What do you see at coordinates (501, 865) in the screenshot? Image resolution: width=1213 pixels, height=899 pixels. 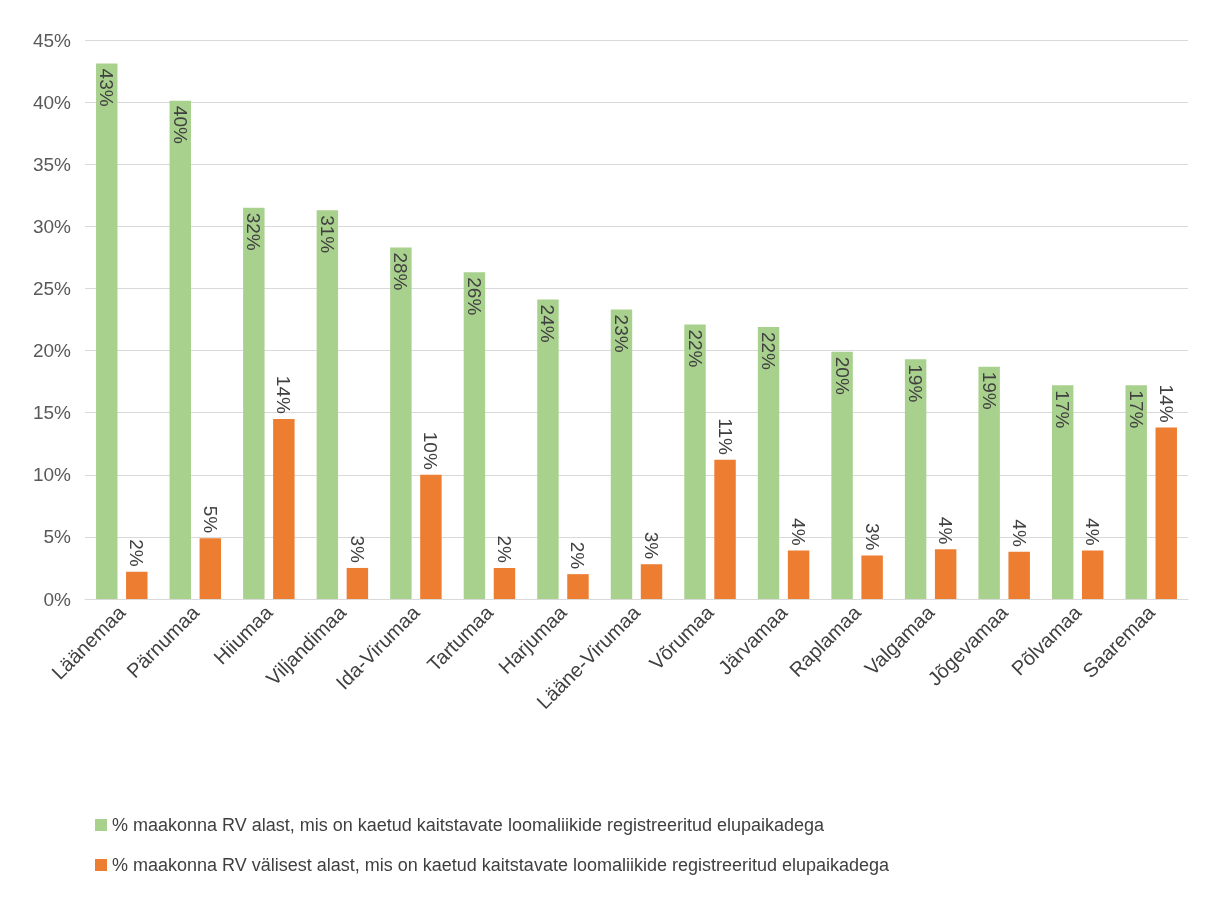 I see `legend-label: % maakonna RV välisest alast, mis on kaetud kaitstavate loomaliikide registreeritud elupaikadega` at bounding box center [501, 865].